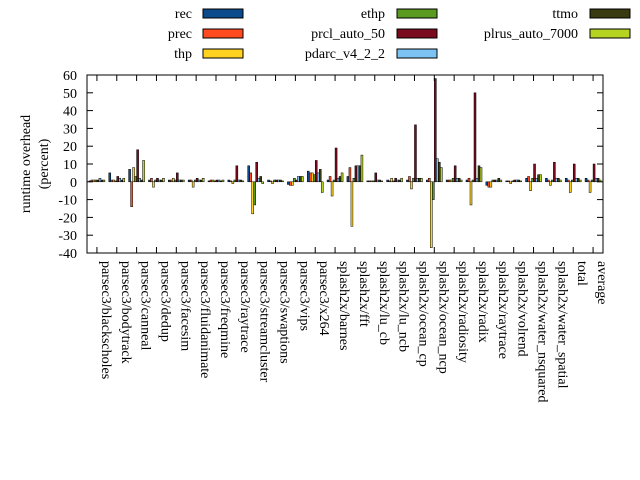  I want to click on y-axis-label-line: (percent), so click(44, 163).